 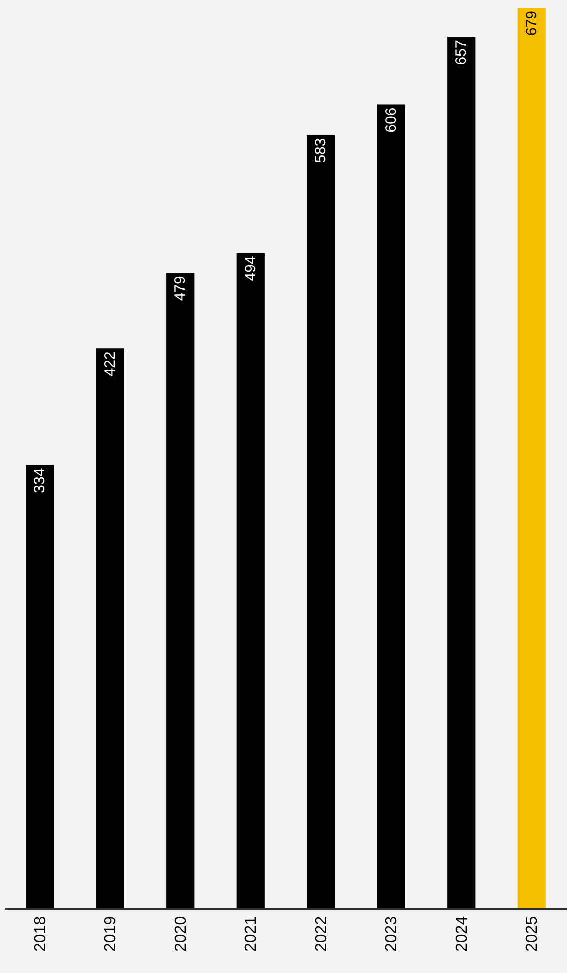 I want to click on data-label: 583, so click(x=321, y=151).